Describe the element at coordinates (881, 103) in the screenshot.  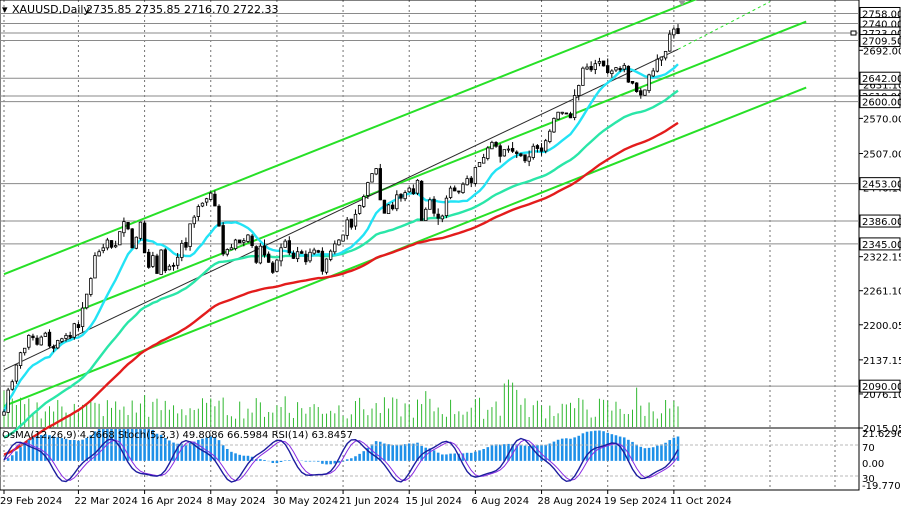
I see `level-label-text: 2600.00` at that location.